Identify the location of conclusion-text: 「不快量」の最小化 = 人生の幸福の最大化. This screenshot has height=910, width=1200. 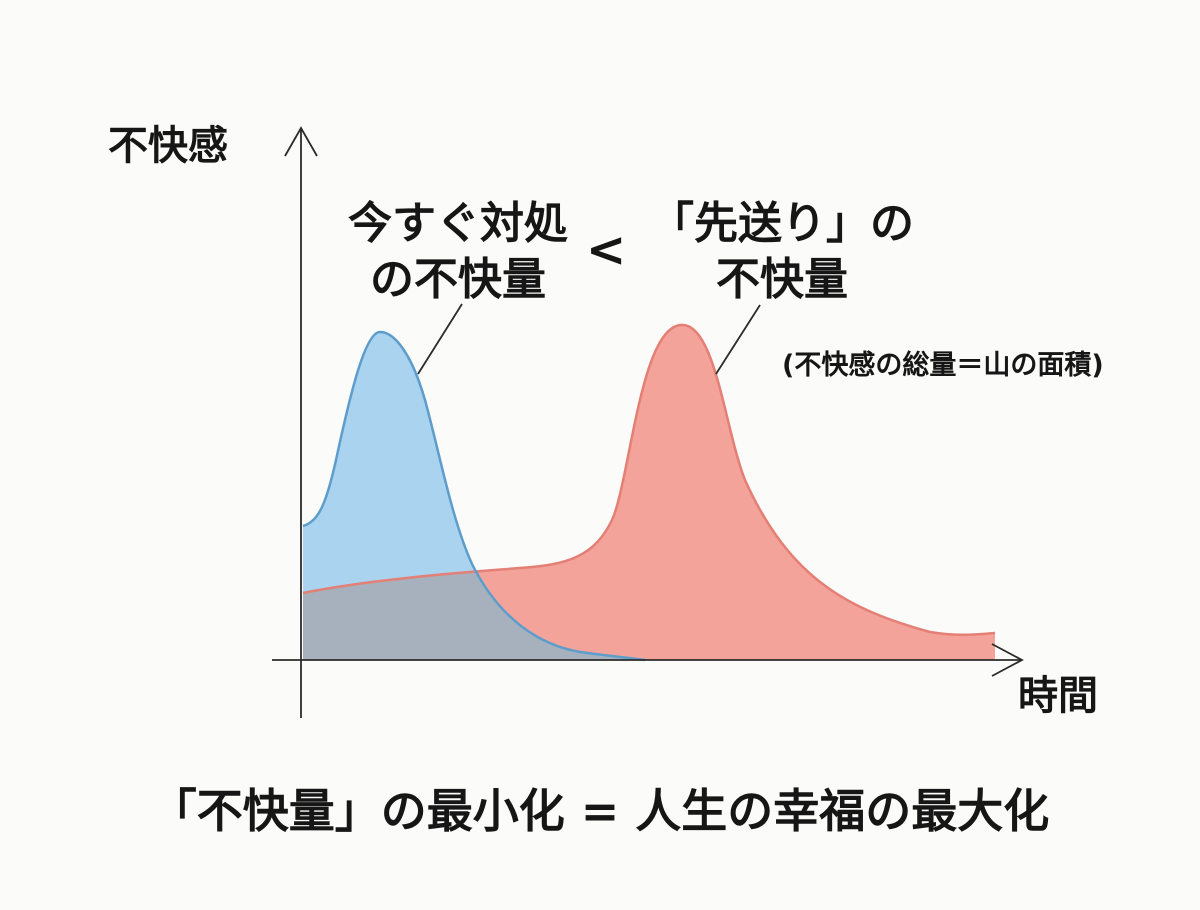
(600, 811).